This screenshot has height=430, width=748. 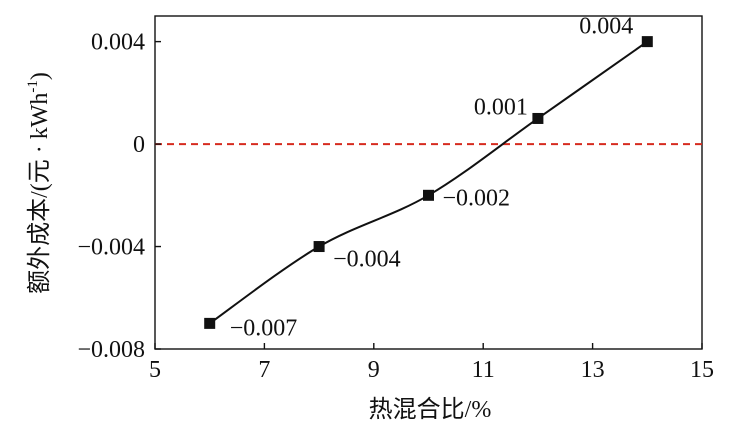 I want to click on y-tick-label: −0.004, so click(x=111, y=248).